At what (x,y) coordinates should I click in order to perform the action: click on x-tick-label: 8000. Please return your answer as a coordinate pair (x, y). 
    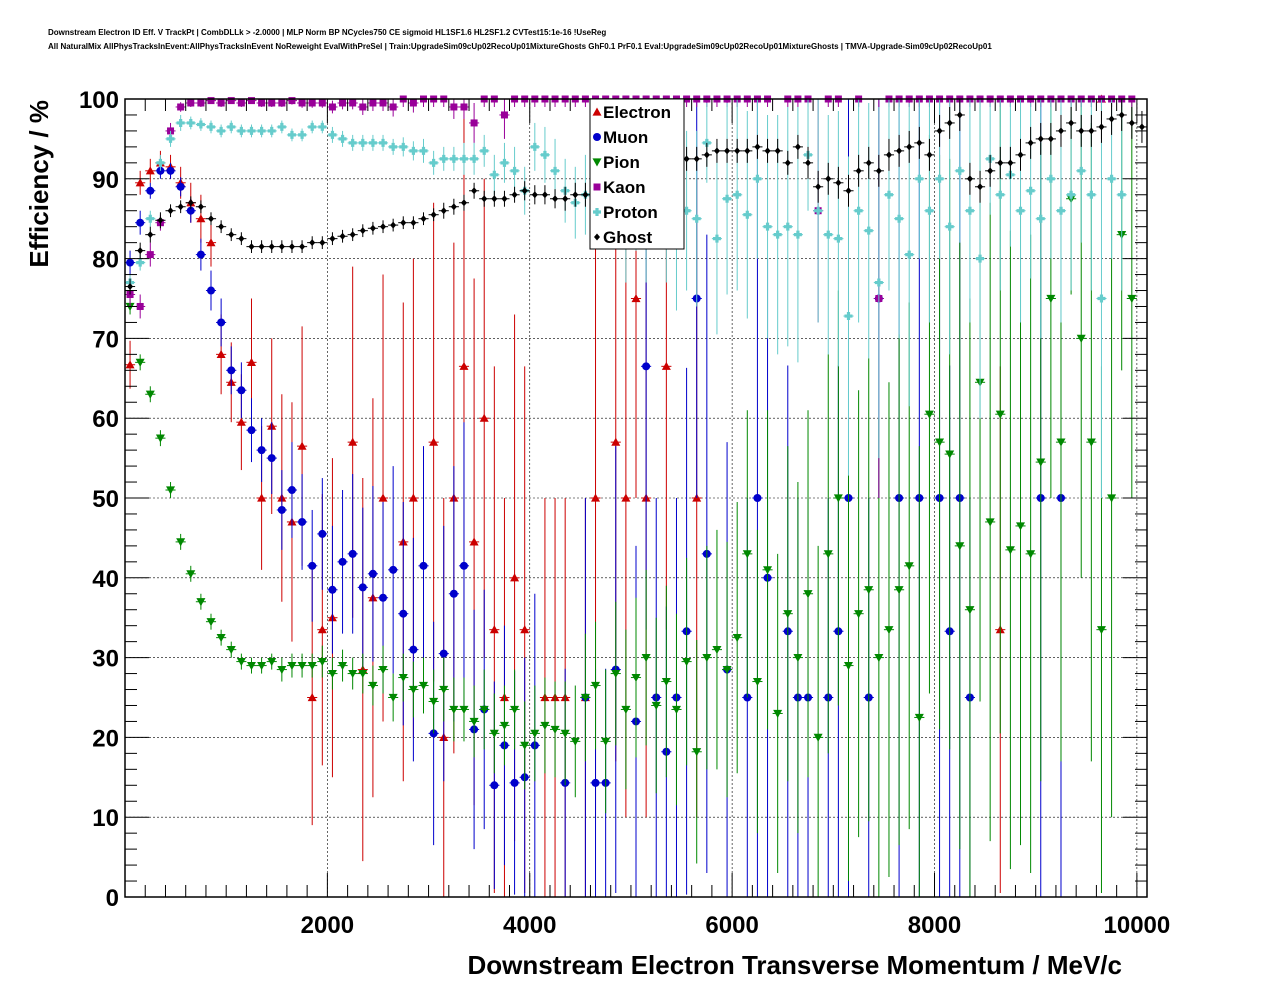
    Looking at the image, I should click on (934, 925).